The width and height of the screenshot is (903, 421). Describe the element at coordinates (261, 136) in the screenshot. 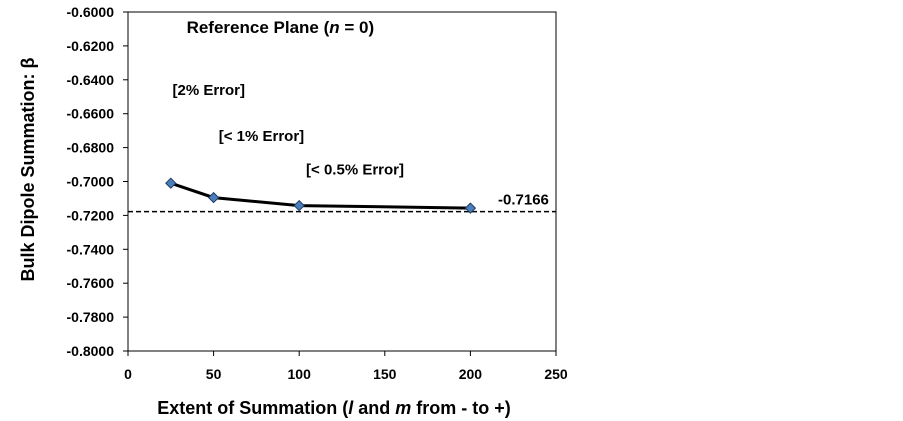

I see `annotation-label: [< 1% Error]` at that location.